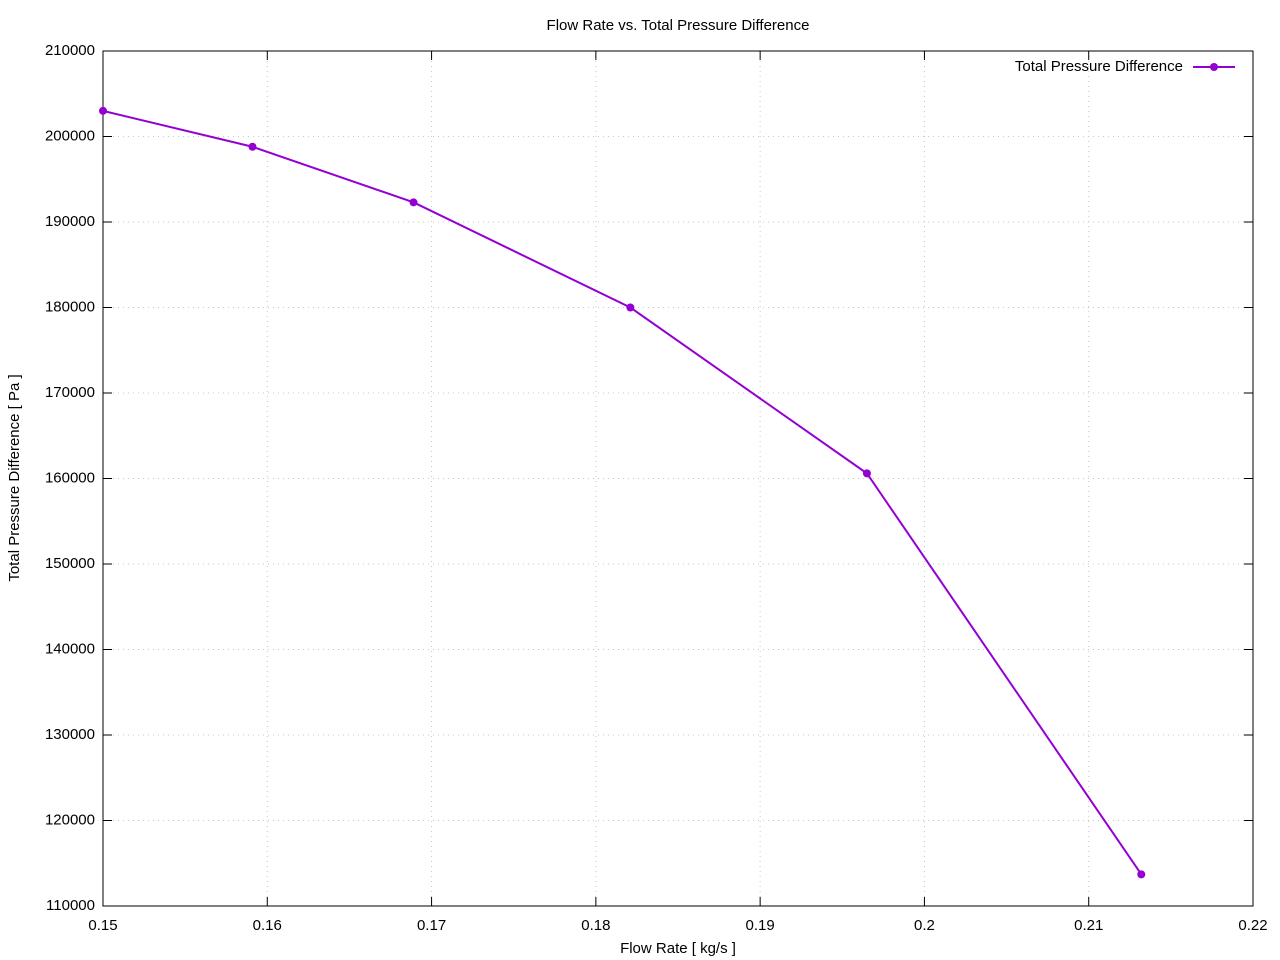 This screenshot has height=960, width=1280. I want to click on y-tick-label: 140000, so click(70, 648).